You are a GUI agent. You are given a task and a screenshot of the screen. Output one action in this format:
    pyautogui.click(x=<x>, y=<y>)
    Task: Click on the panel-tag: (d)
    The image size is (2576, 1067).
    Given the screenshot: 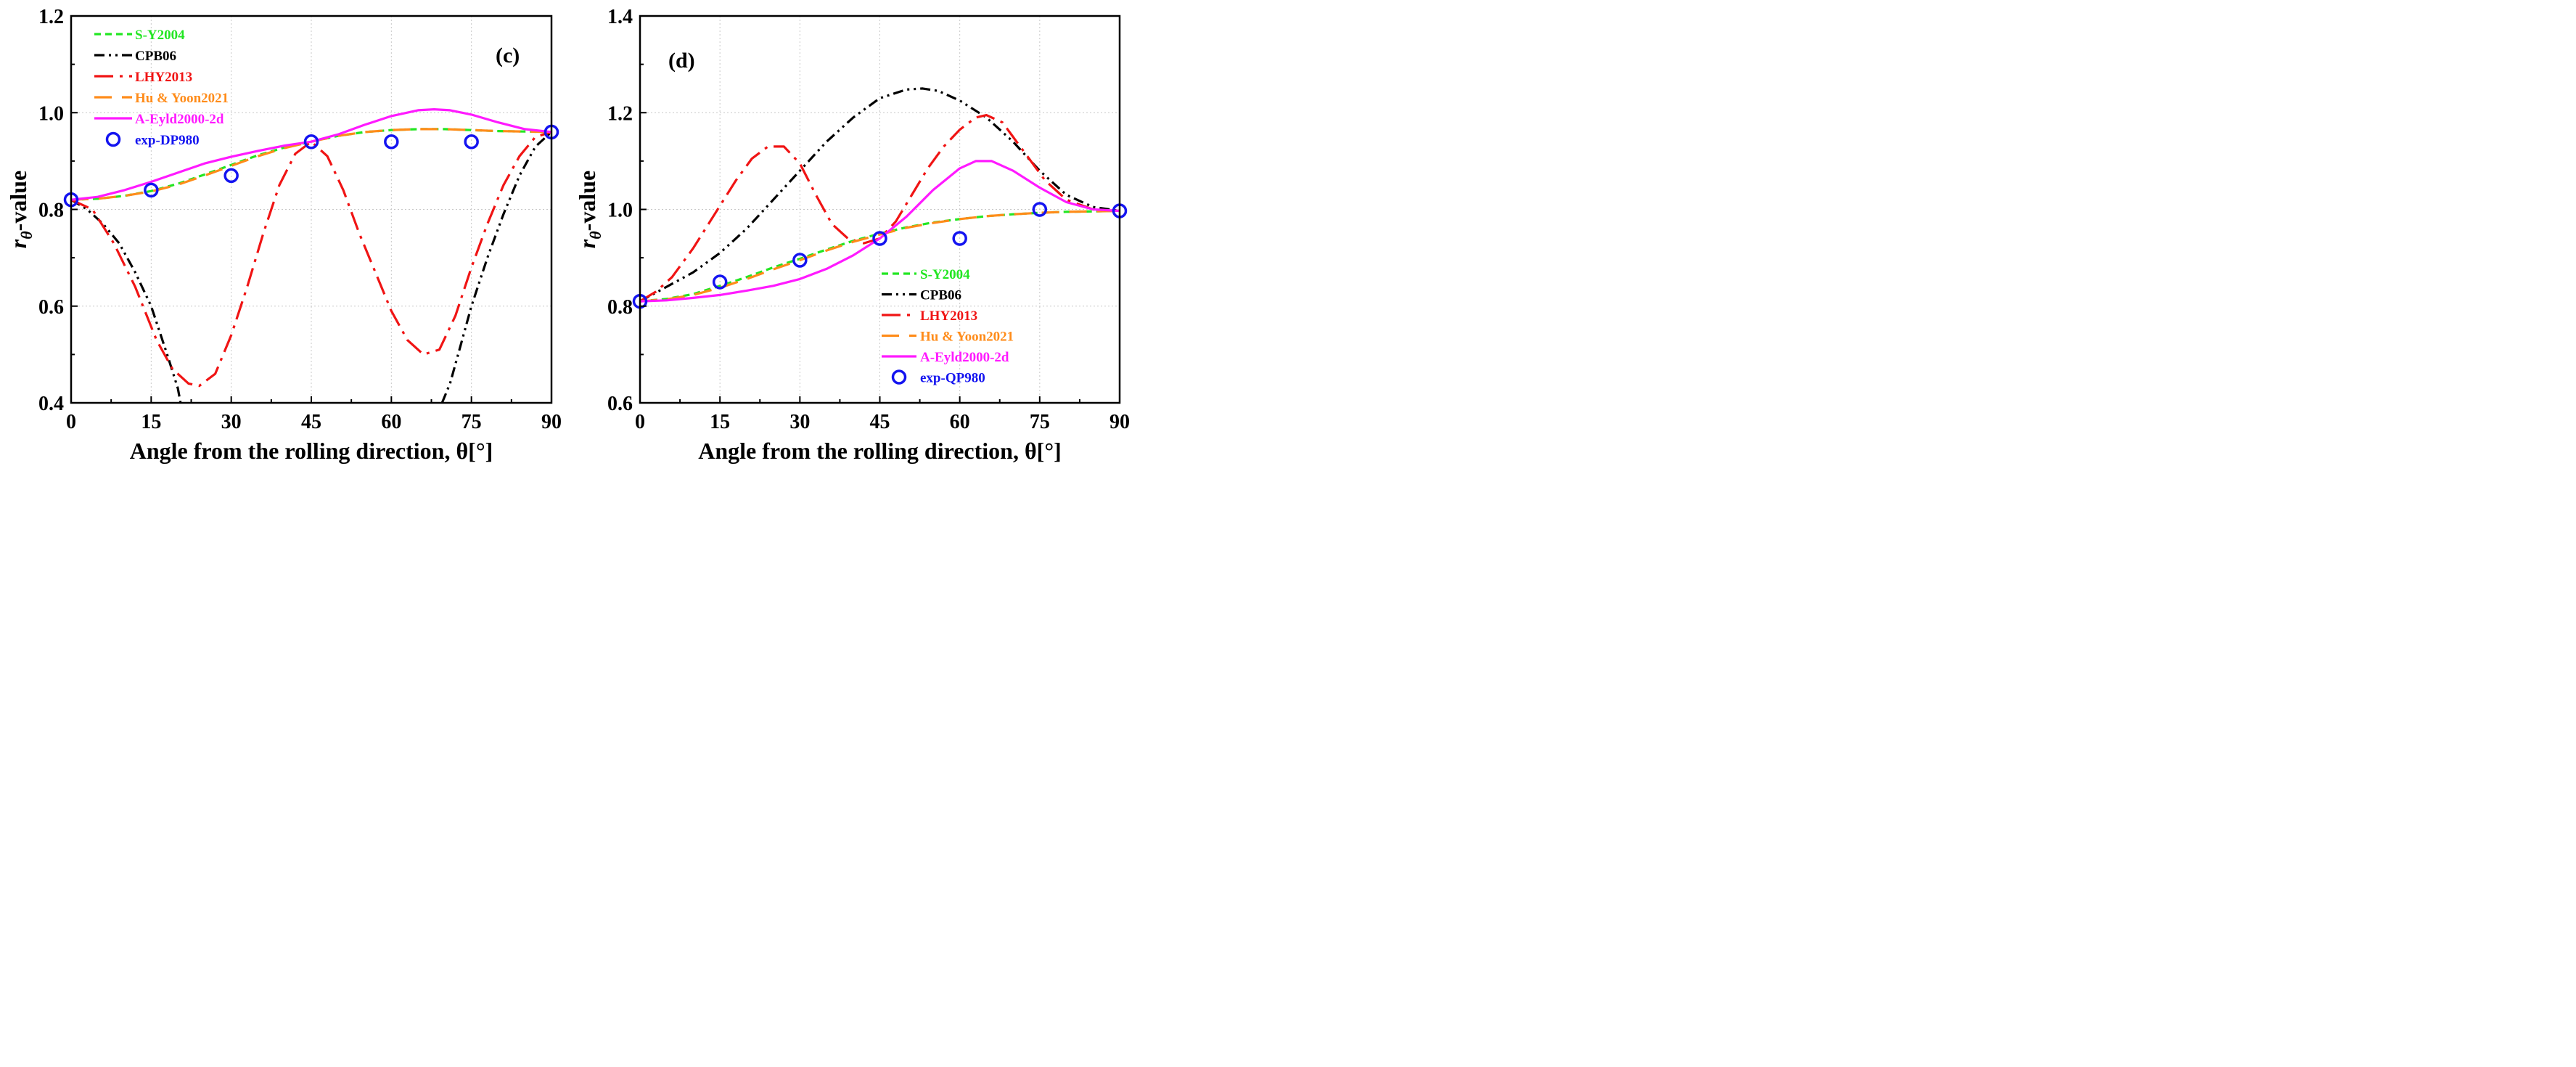 What is the action you would take?
    pyautogui.click(x=681, y=61)
    